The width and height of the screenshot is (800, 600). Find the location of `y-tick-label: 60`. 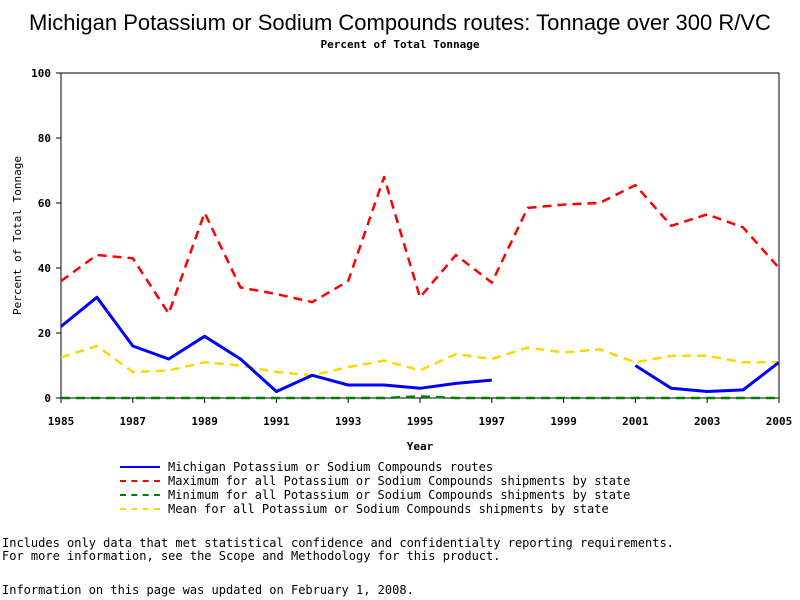

y-tick-label: 60 is located at coordinates (44, 203).